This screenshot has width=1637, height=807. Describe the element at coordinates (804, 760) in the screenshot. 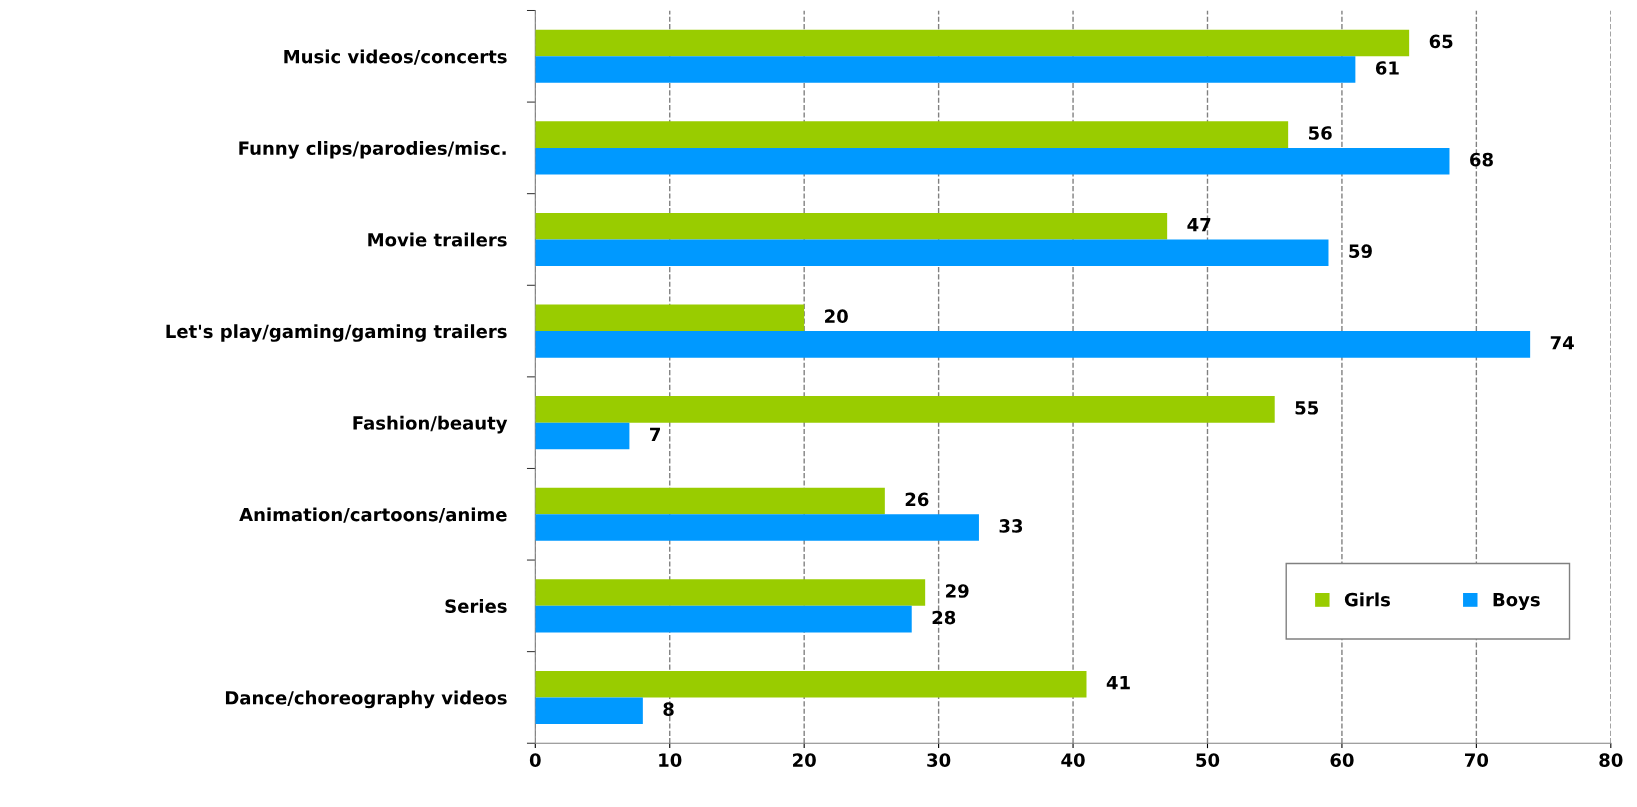

I see `x-tick-label: 20` at that location.